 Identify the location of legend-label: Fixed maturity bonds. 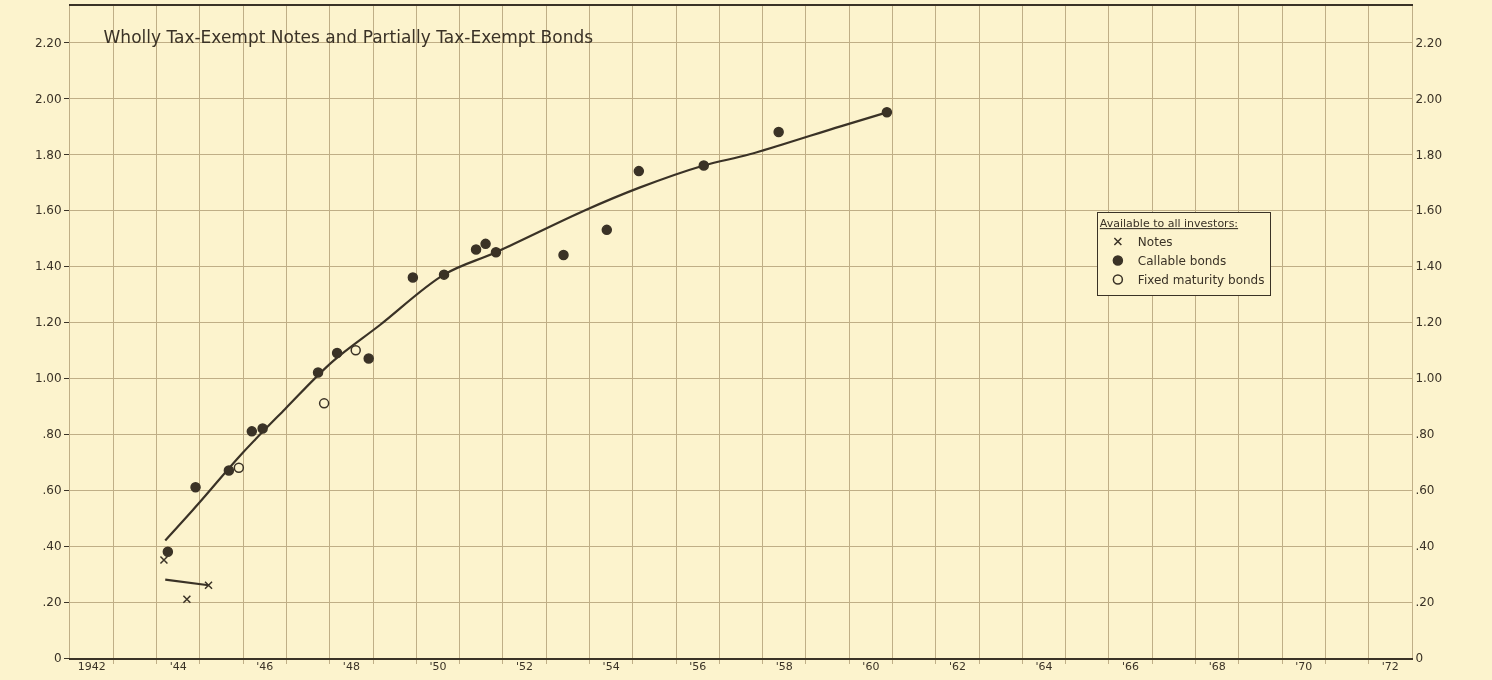
(1201, 280).